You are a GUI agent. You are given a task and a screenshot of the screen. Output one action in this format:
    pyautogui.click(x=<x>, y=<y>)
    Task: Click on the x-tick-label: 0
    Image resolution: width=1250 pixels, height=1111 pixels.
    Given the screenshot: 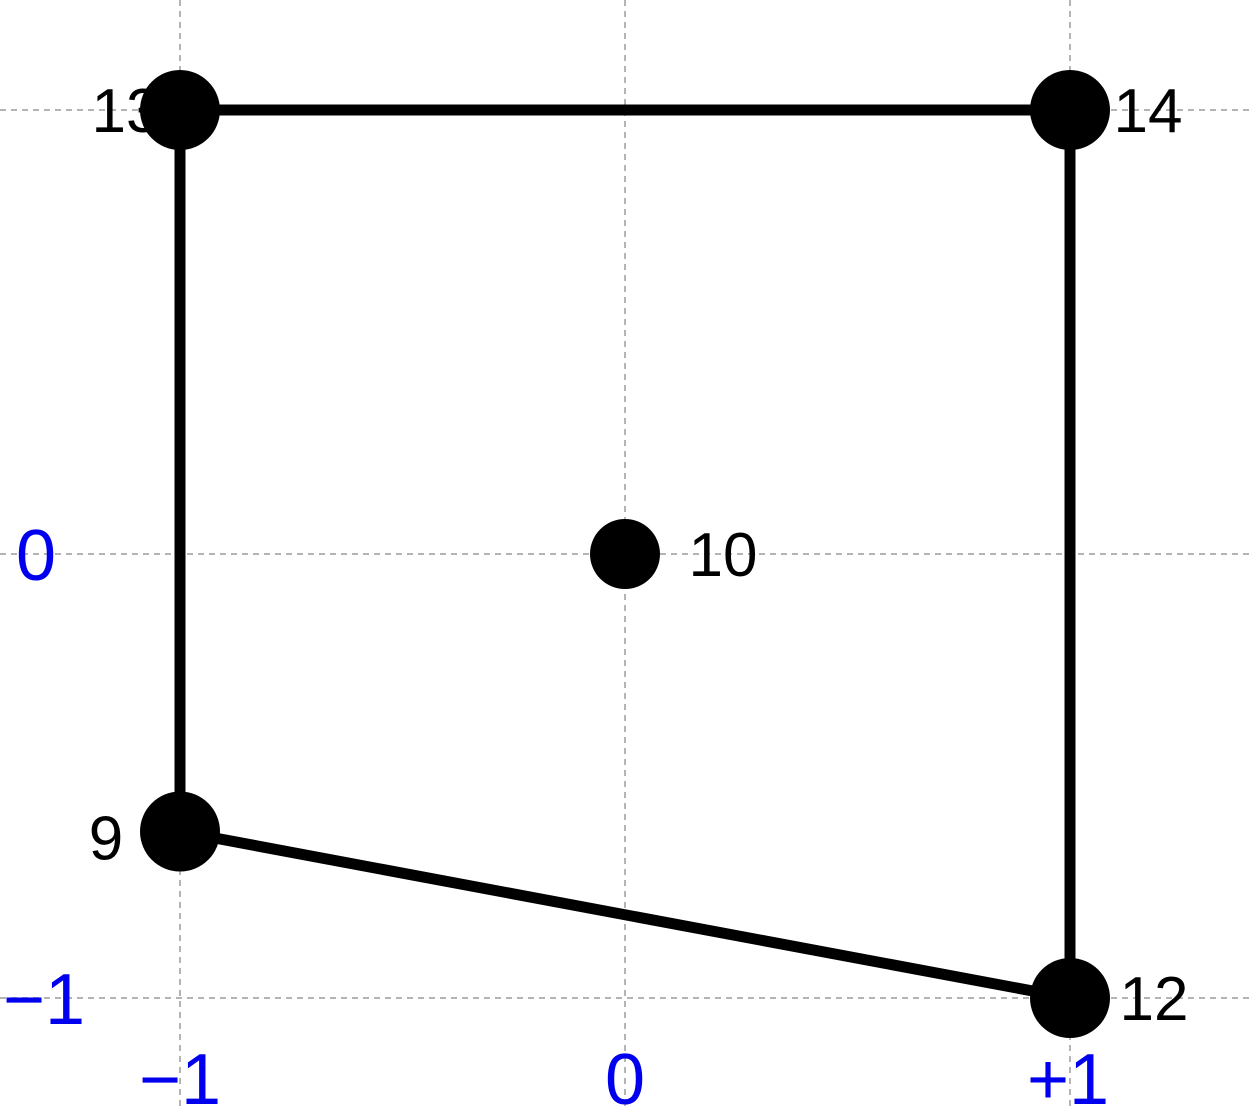 What is the action you would take?
    pyautogui.click(x=625, y=1075)
    